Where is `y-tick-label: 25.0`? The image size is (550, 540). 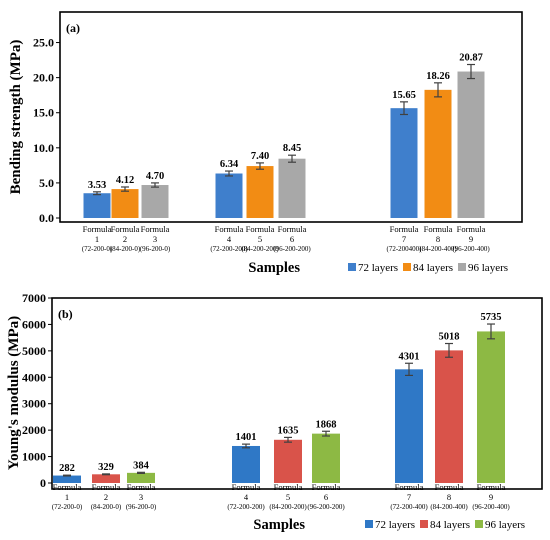 y-tick-label: 25.0 is located at coordinates (43, 43).